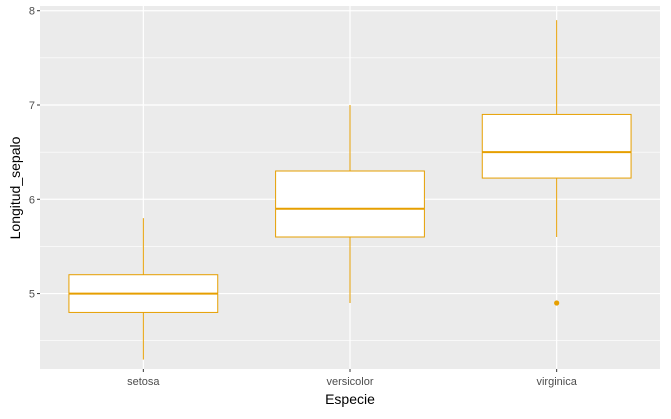  I want to click on box-setosa, so click(143, 289).